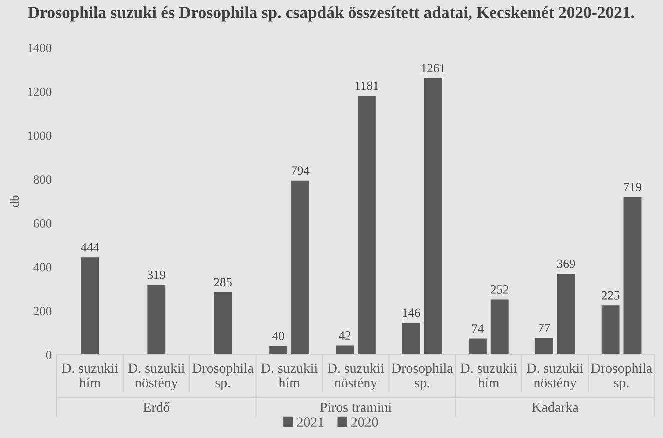 The image size is (663, 438). I want to click on chart-title: Drosophila suzuki és Drosophila sp. csapdák összesített adatai, Kecskemét 2020-2021., so click(331, 14).